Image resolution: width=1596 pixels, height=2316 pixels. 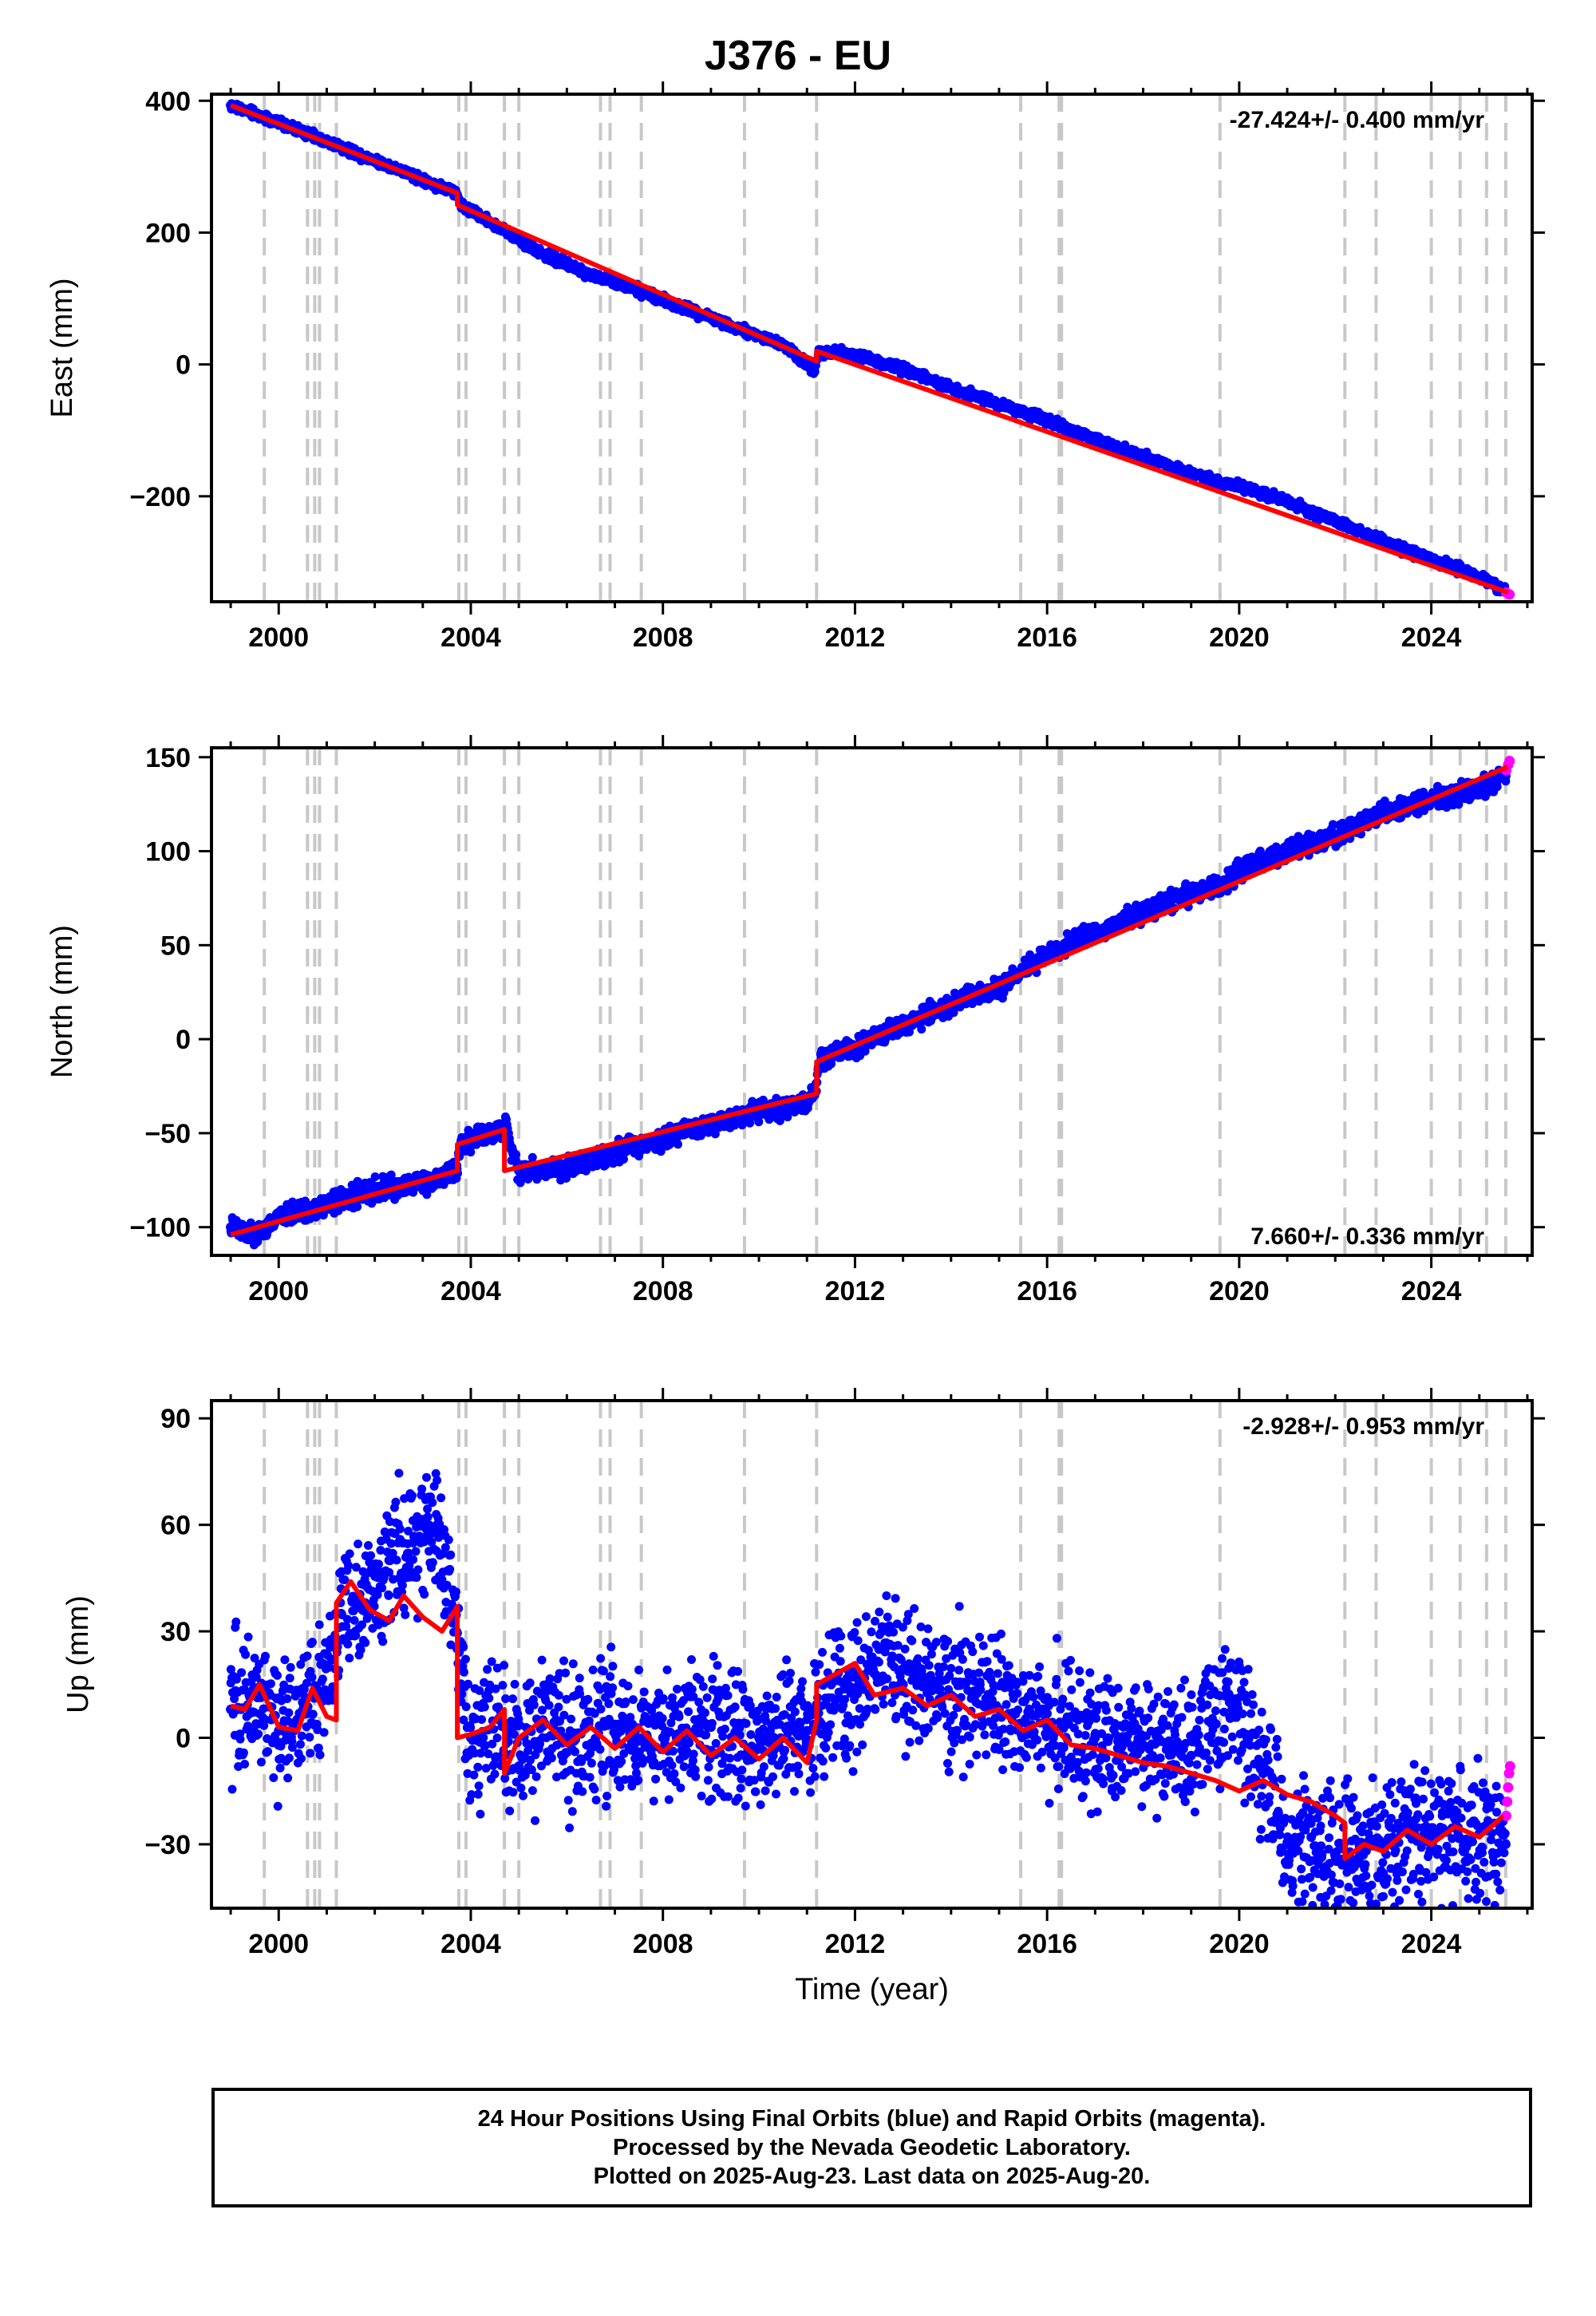 I want to click on y-tick-label: 400, so click(x=168, y=101).